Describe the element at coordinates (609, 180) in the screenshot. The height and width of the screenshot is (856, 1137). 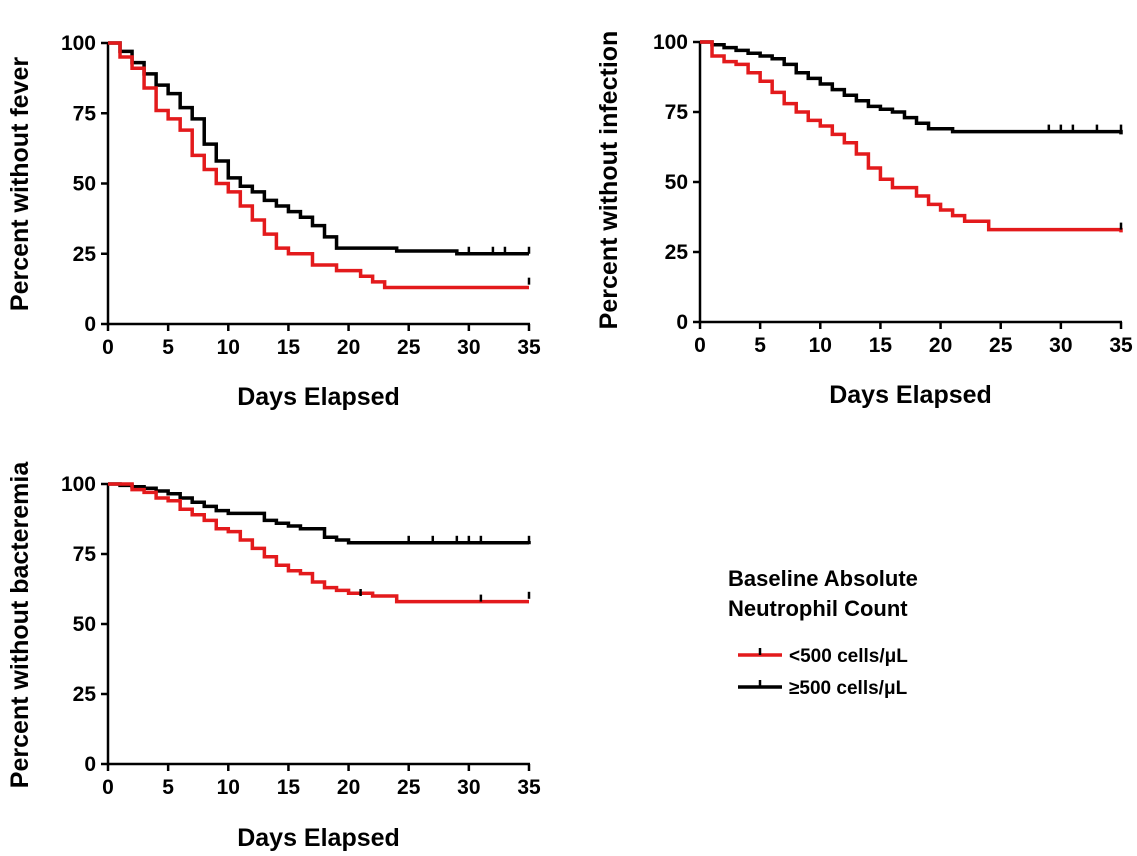
I see `y-axis-title: Percent without infection` at that location.